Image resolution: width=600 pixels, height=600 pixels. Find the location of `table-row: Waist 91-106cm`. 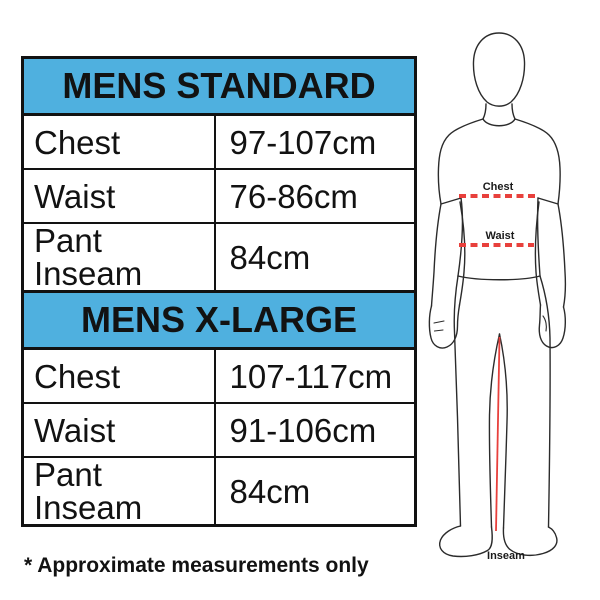

table-row: Waist 91-106cm is located at coordinates (219, 430).